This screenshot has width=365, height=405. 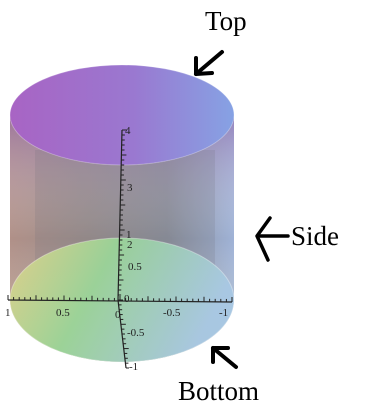 What do you see at coordinates (130, 245) in the screenshot?
I see `z-tick-2: 2` at bounding box center [130, 245].